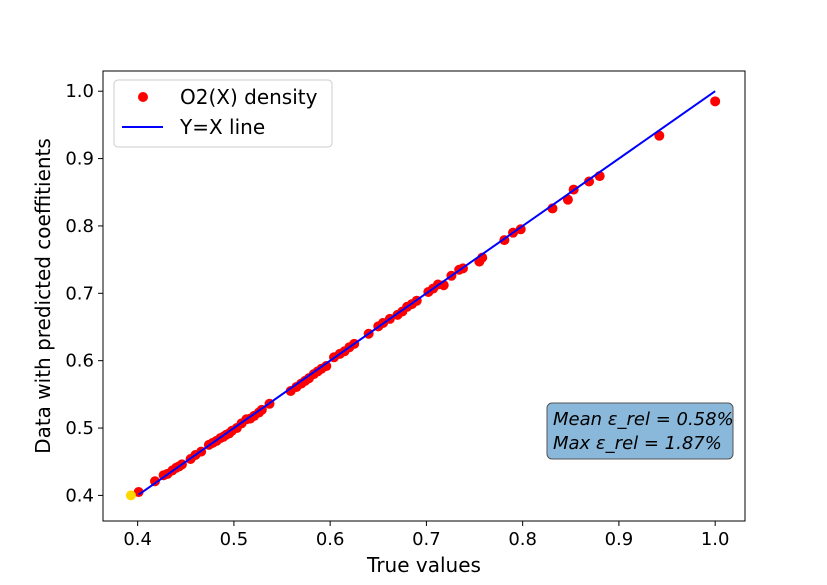 This screenshot has width=827, height=585. Describe the element at coordinates (715, 539) in the screenshot. I see `x-tick-label: 1.0` at that location.